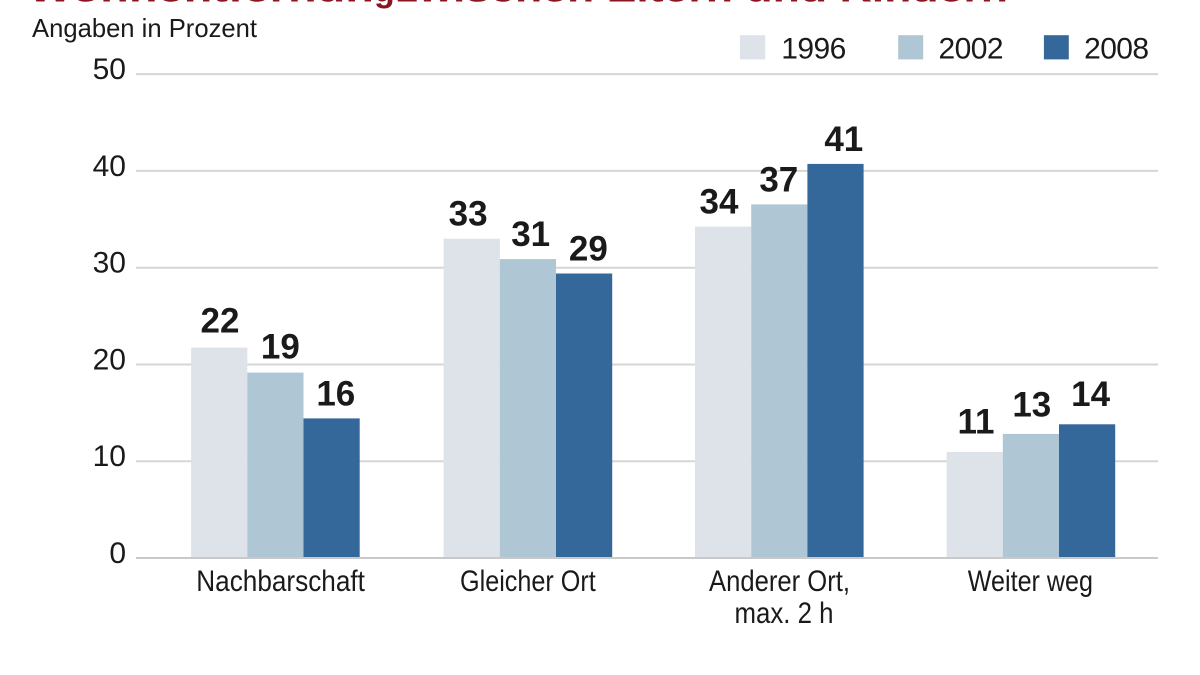  Describe the element at coordinates (779, 581) in the screenshot. I see `svg-text: Anderer Ort,` at that location.